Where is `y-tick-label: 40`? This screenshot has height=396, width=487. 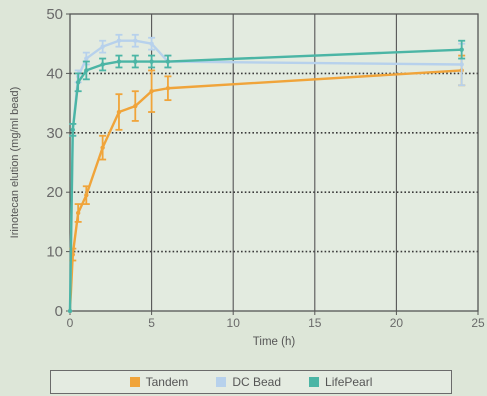
y-tick-label: 40 is located at coordinates (54, 73).